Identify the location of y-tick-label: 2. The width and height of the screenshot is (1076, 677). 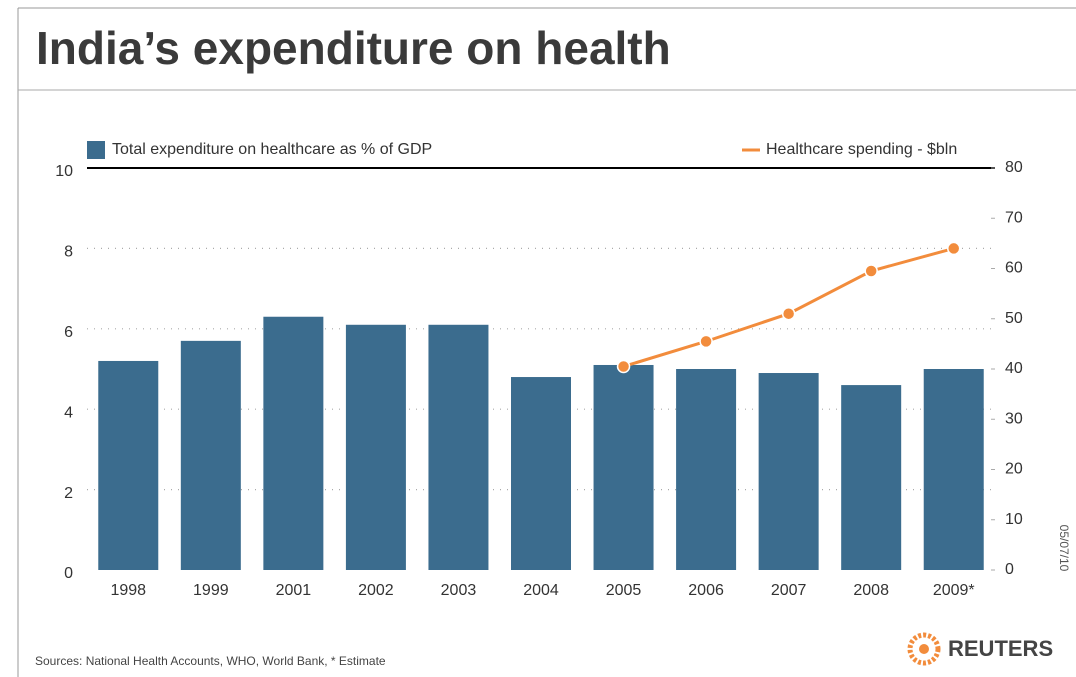
(68, 493).